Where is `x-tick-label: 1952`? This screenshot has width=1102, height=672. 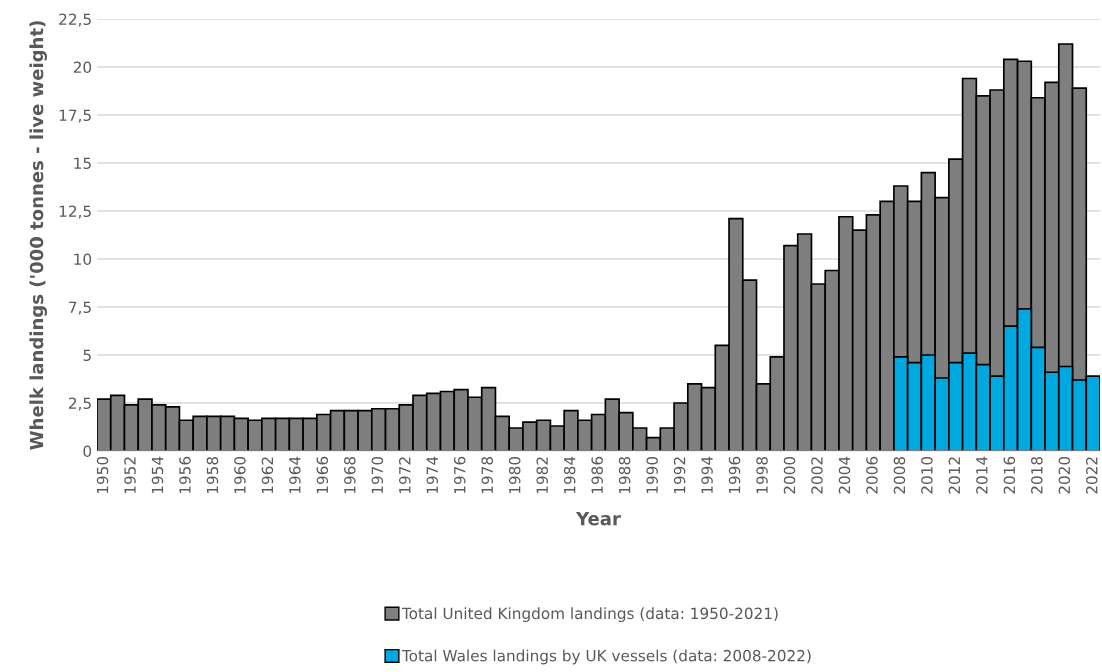
x-tick-label: 1952 is located at coordinates (130, 475).